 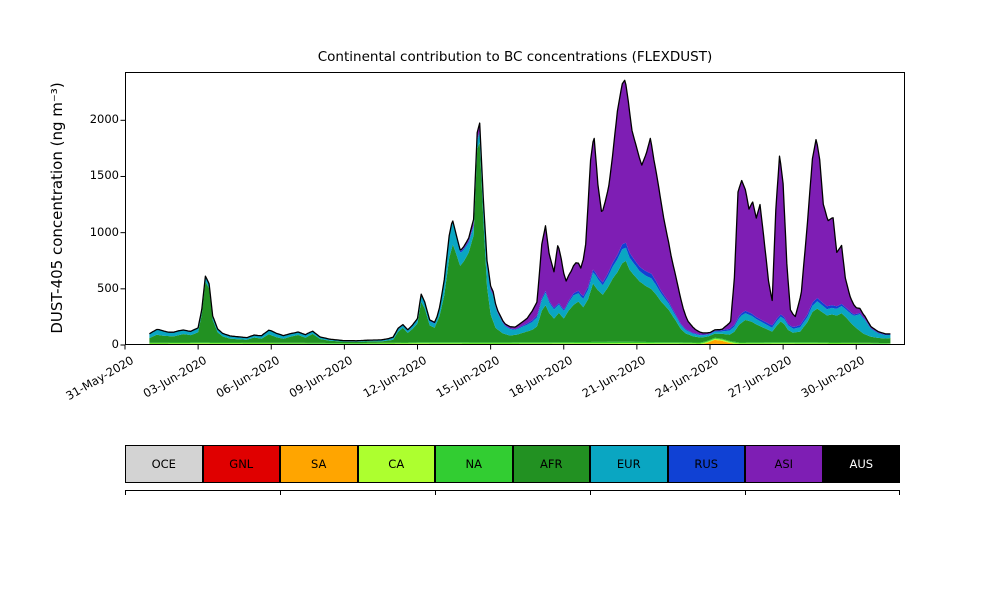 I want to click on legend-item-oce: OCE, so click(x=164, y=464).